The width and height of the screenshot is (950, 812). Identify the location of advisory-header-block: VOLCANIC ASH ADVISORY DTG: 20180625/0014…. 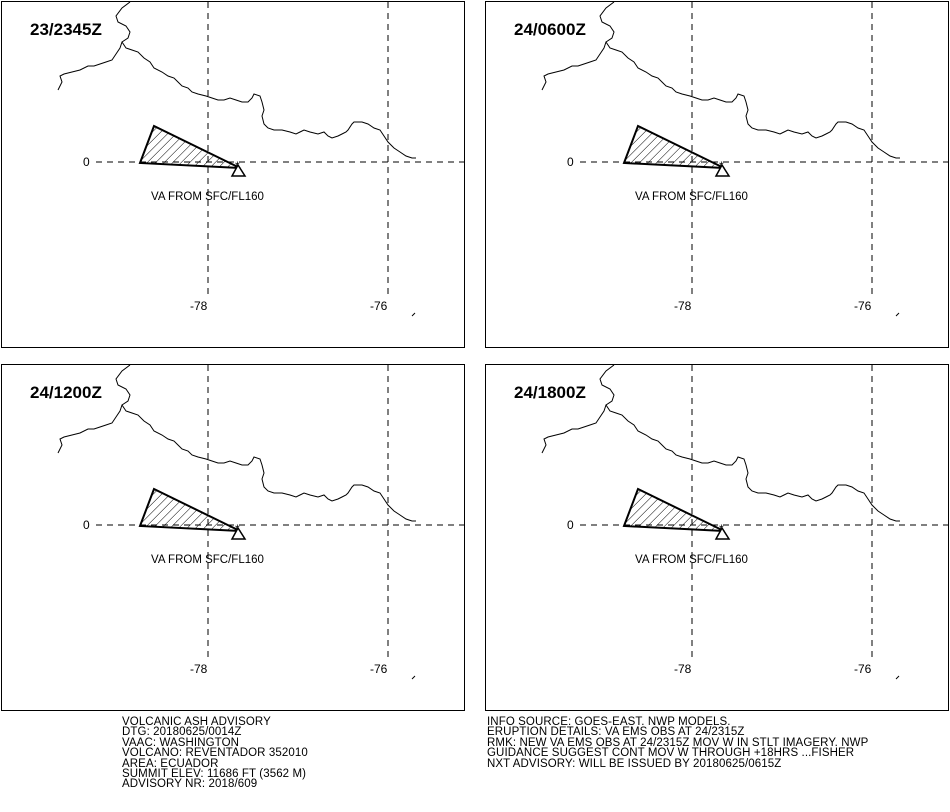
(215, 753).